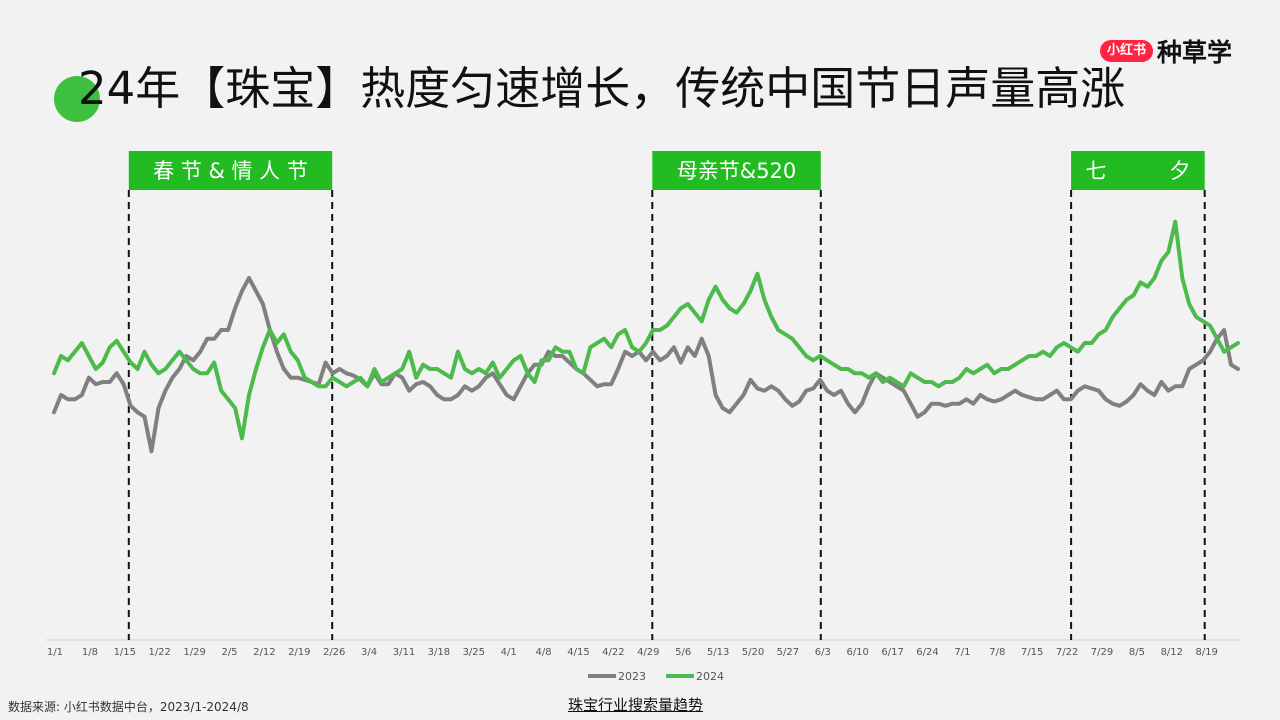 Image resolution: width=1280 pixels, height=720 pixels. Describe the element at coordinates (1194, 52) in the screenshot. I see `brand-name: 种草学` at that location.